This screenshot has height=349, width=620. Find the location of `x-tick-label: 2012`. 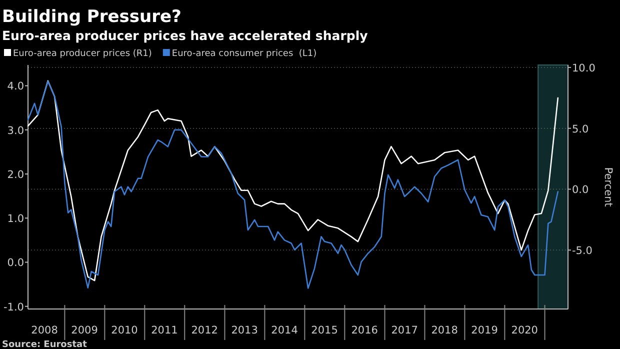

x-tick-label: 2012 is located at coordinates (204, 330).